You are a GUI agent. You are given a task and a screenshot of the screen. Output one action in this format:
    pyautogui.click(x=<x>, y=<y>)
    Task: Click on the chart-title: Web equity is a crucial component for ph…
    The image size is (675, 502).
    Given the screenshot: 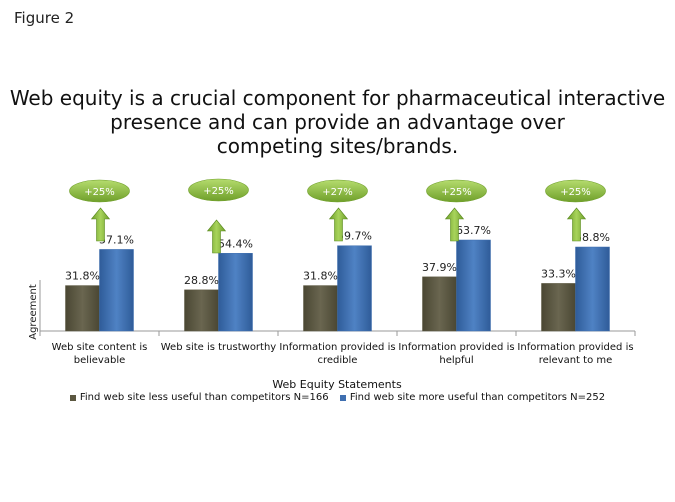 What is the action you would take?
    pyautogui.click(x=337, y=122)
    